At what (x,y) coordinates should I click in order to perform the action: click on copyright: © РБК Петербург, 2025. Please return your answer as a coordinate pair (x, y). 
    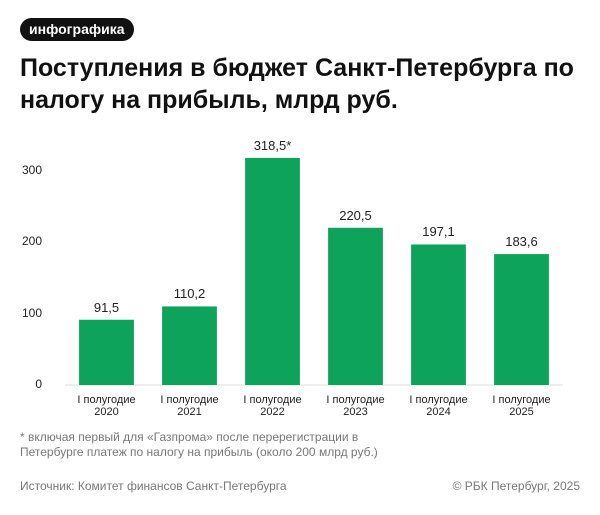
    Looking at the image, I should click on (516, 486).